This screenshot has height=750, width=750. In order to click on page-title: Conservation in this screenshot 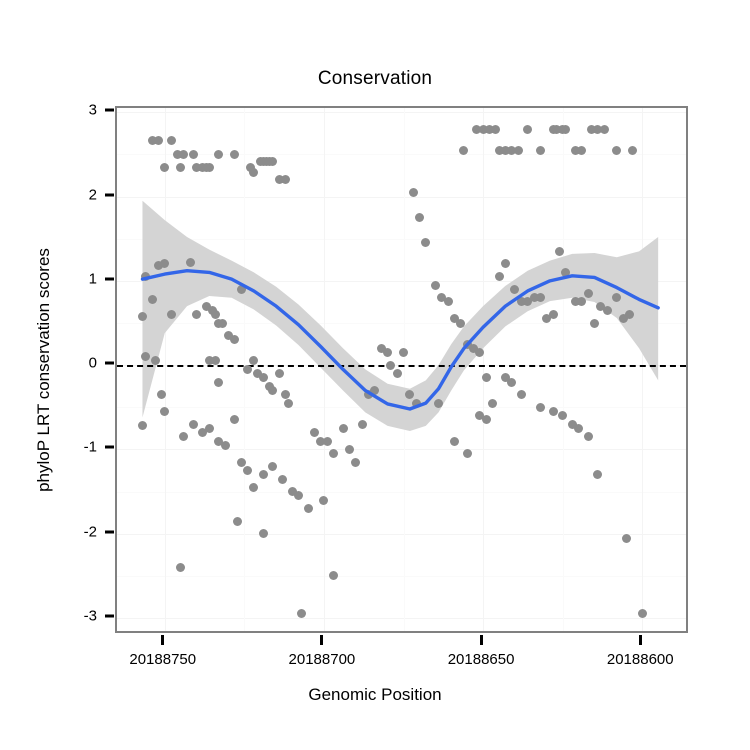, I will do `click(375, 78)`.